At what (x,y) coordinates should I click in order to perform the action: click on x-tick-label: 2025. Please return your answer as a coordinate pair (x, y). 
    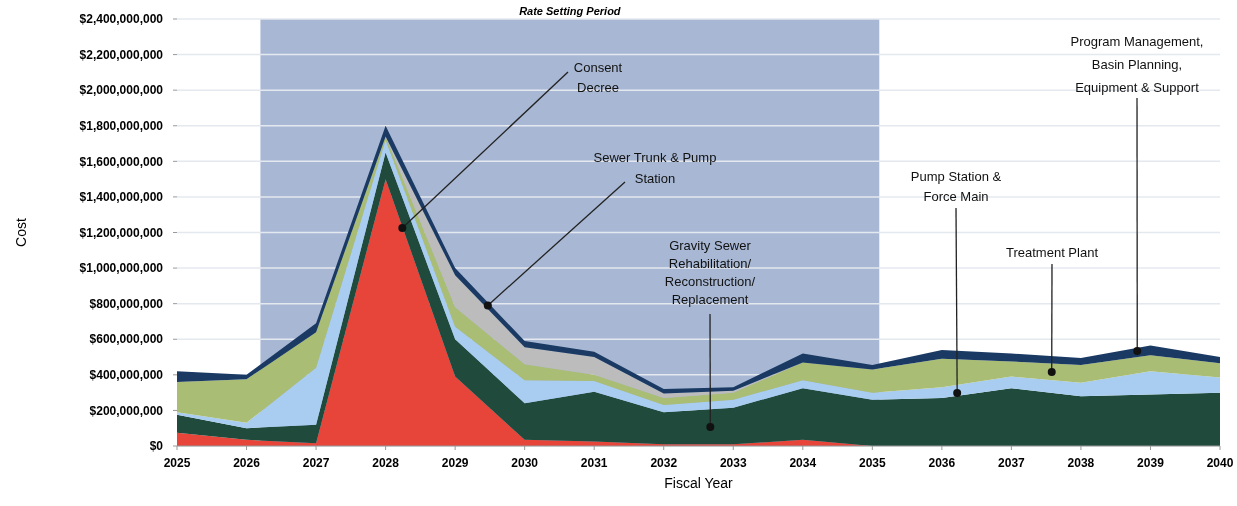
    Looking at the image, I should click on (177, 463).